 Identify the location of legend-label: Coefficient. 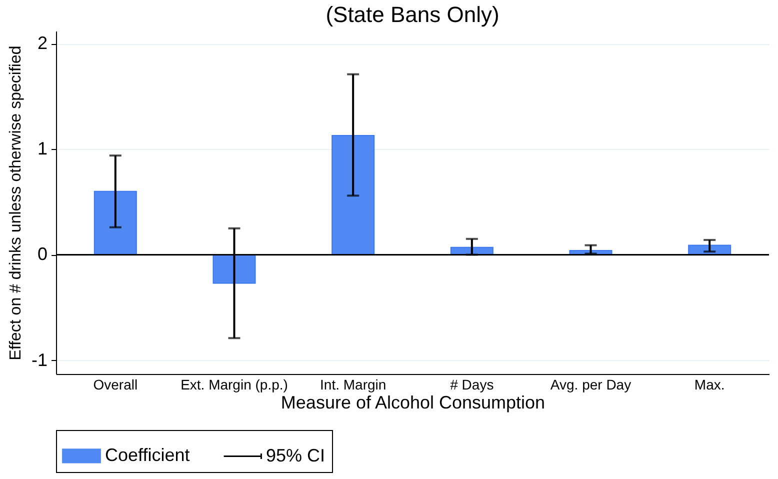
(147, 454).